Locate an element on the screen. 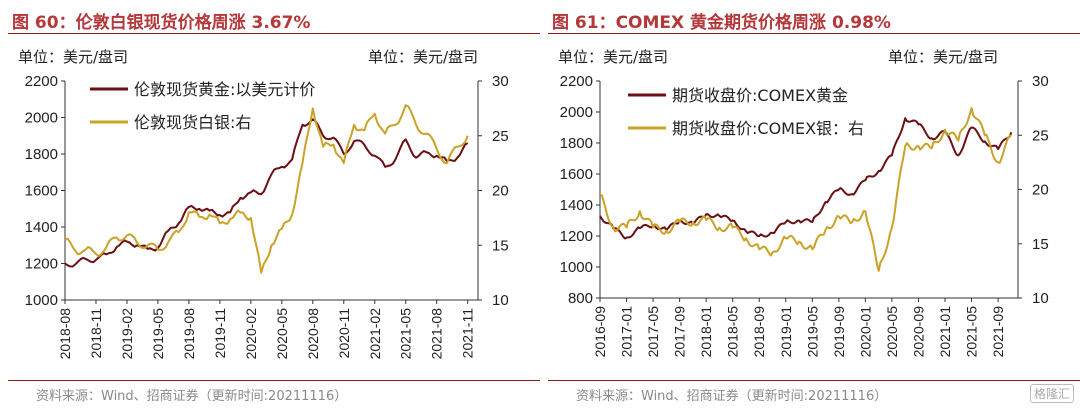 The image size is (1080, 409). x-tick-label: 2019-11 is located at coordinates (220, 333).